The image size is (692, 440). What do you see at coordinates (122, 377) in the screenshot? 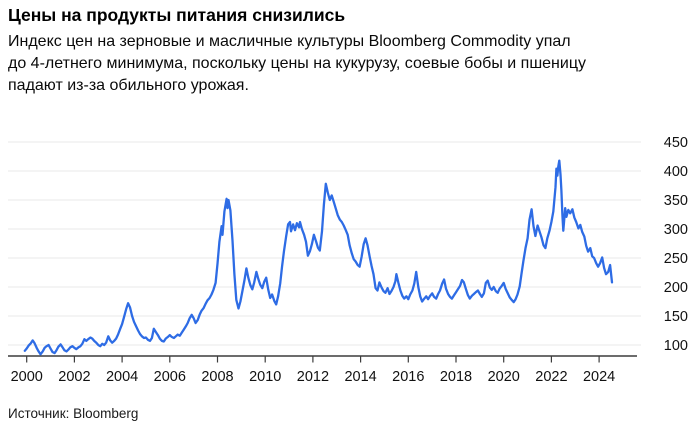
I see `x-axis-label-2004: 2004` at bounding box center [122, 377].